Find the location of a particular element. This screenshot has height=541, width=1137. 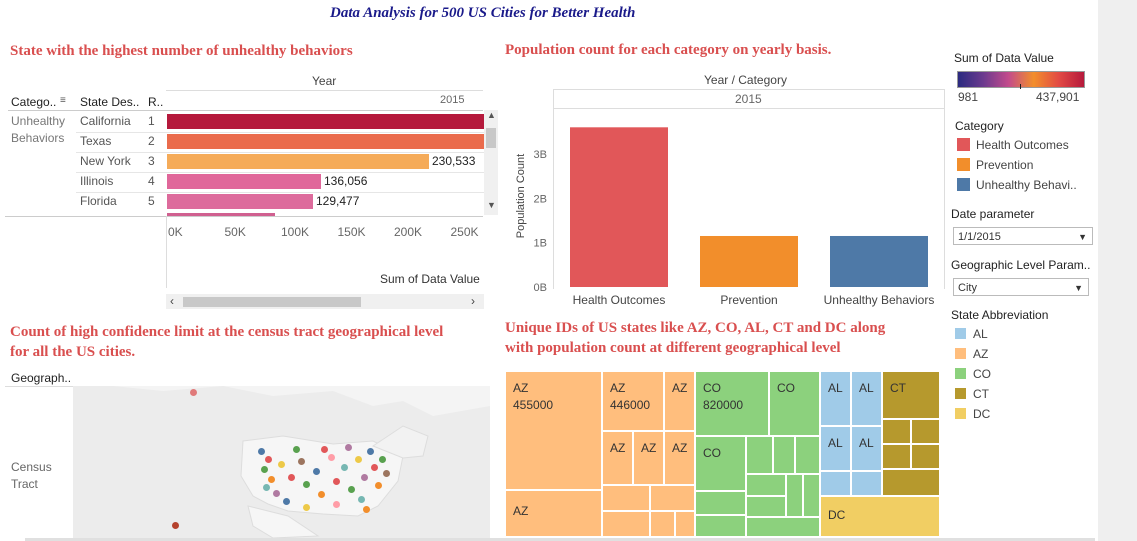

legend-label: CO is located at coordinates (982, 374).